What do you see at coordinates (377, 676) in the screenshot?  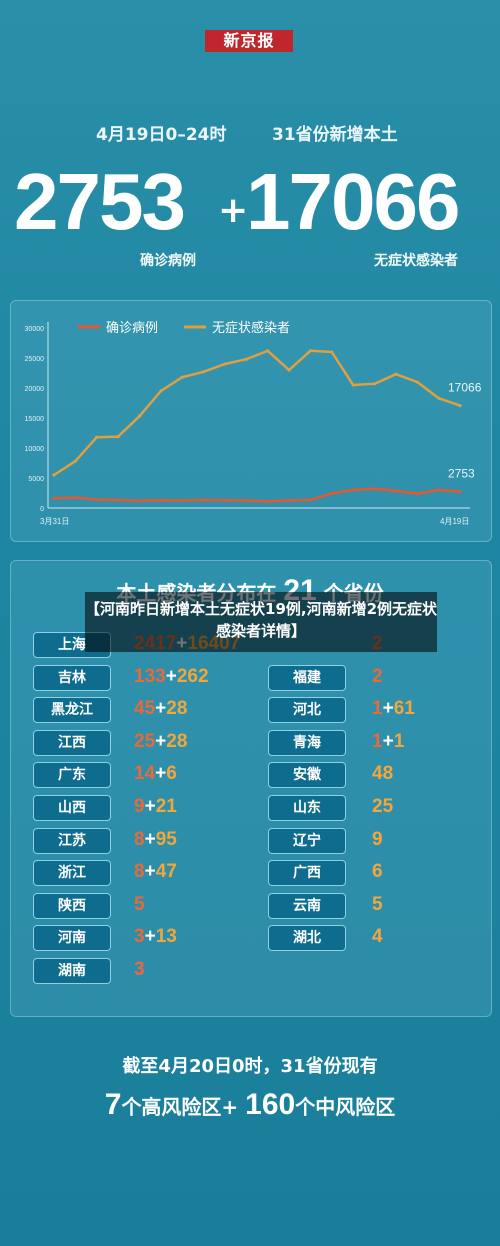 I see `confirmed-count: 2` at bounding box center [377, 676].